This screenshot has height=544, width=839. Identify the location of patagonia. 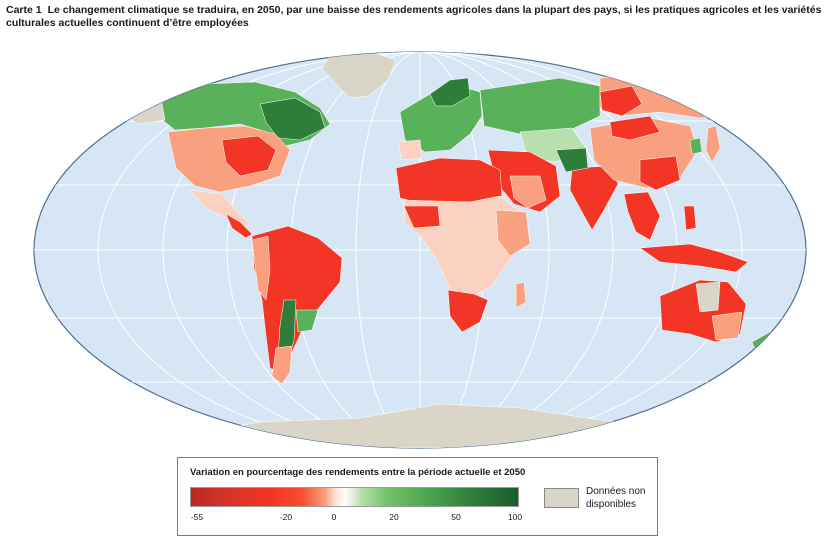
(282, 365).